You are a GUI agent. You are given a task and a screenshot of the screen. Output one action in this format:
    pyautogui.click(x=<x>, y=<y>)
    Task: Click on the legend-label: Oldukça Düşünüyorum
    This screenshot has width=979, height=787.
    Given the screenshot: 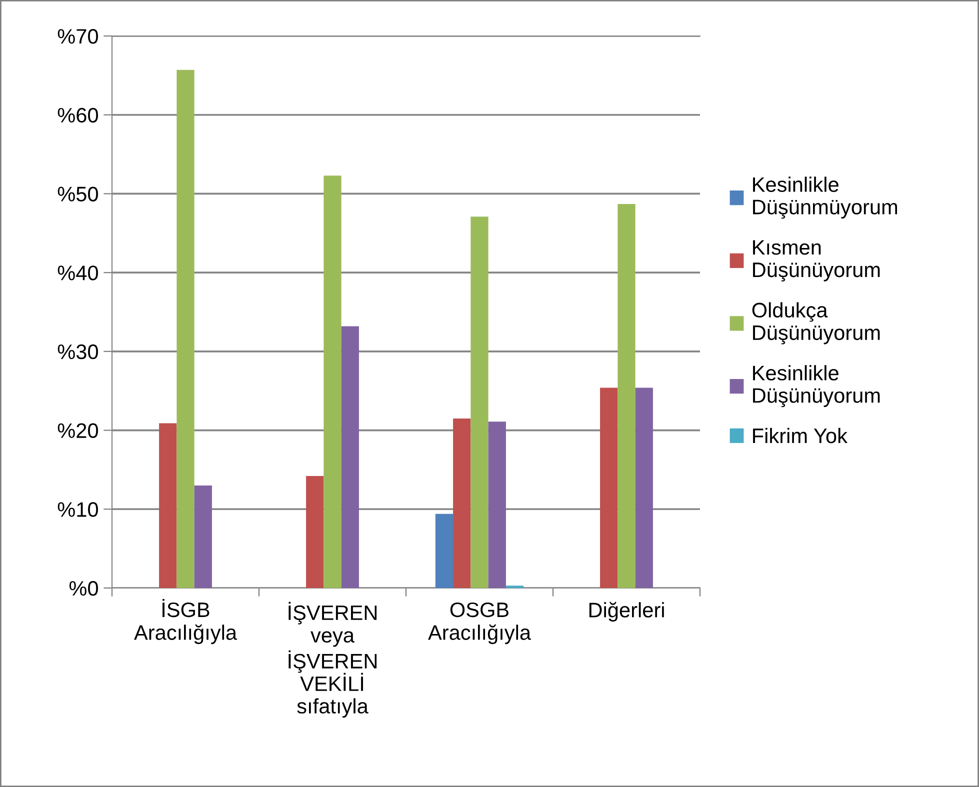 What is the action you would take?
    pyautogui.click(x=816, y=323)
    